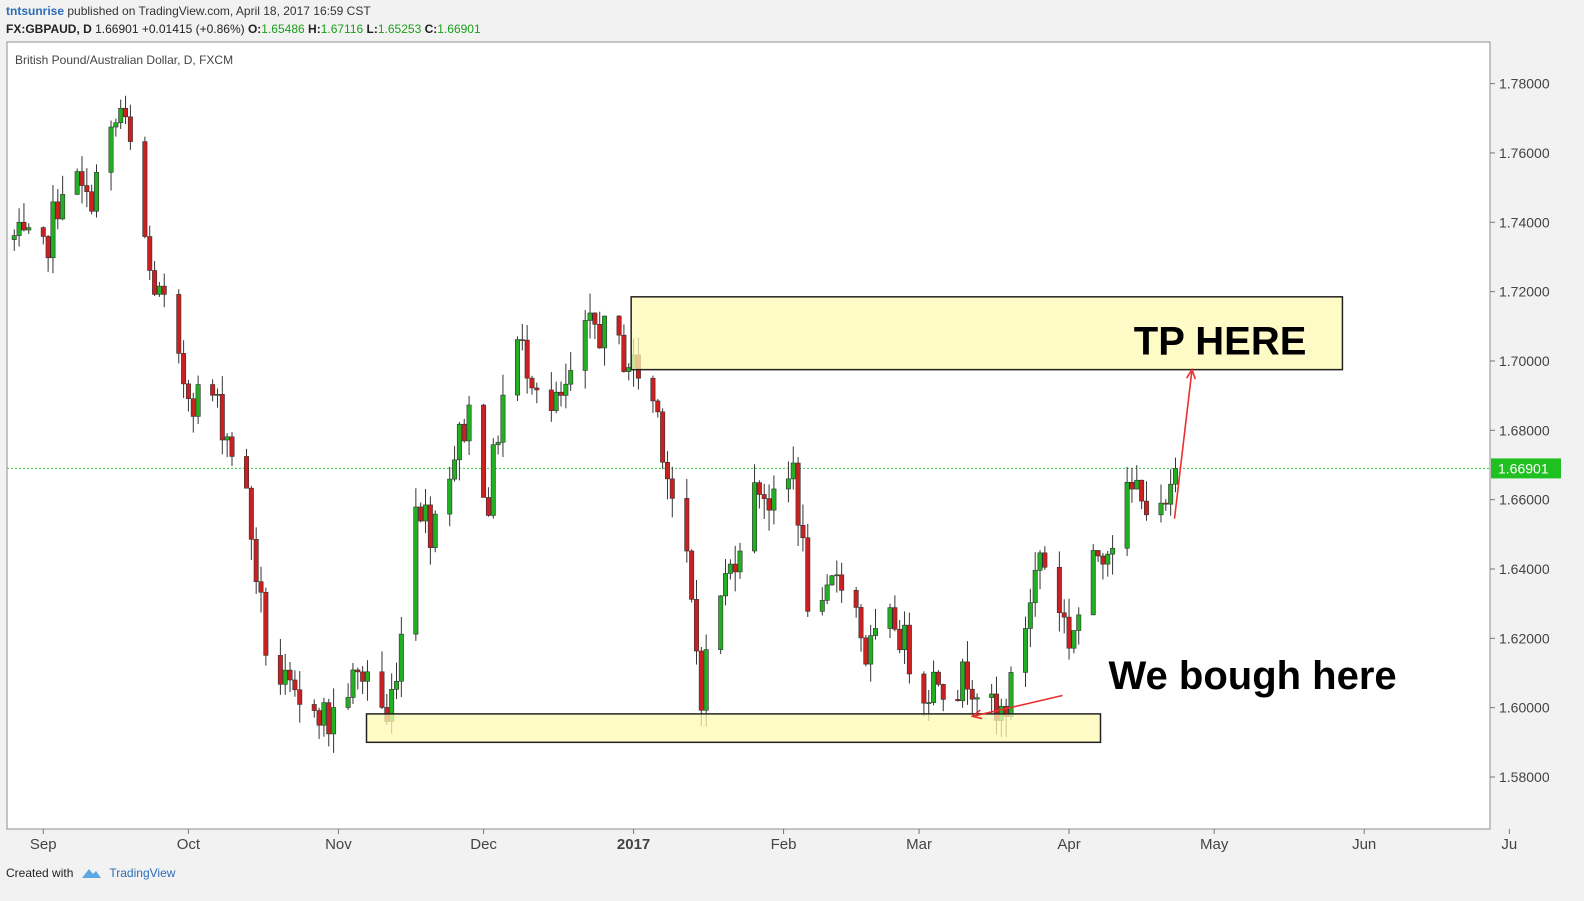  I want to click on y-tick-label: 1.70000, so click(1524, 361).